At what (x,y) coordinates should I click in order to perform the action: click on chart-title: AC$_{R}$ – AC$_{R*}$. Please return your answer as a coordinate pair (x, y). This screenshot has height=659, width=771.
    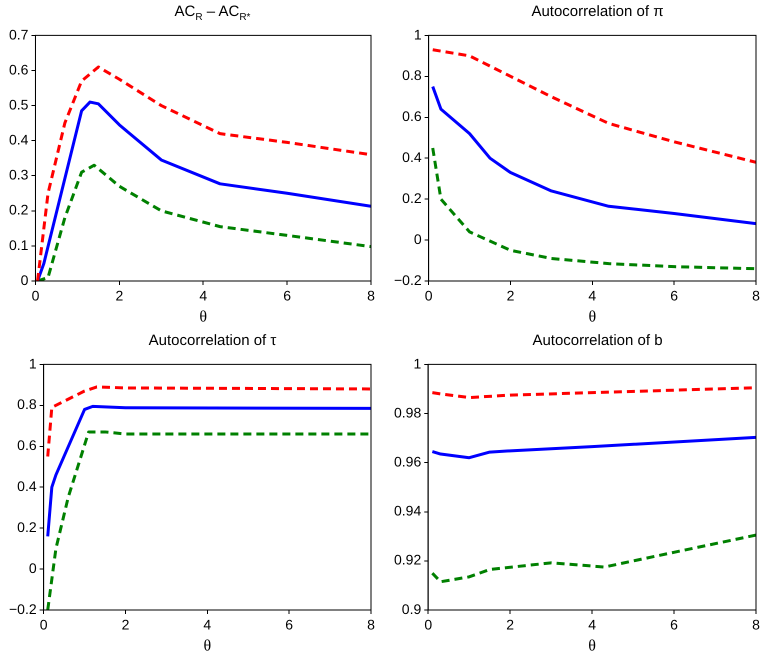
    Looking at the image, I should click on (213, 13).